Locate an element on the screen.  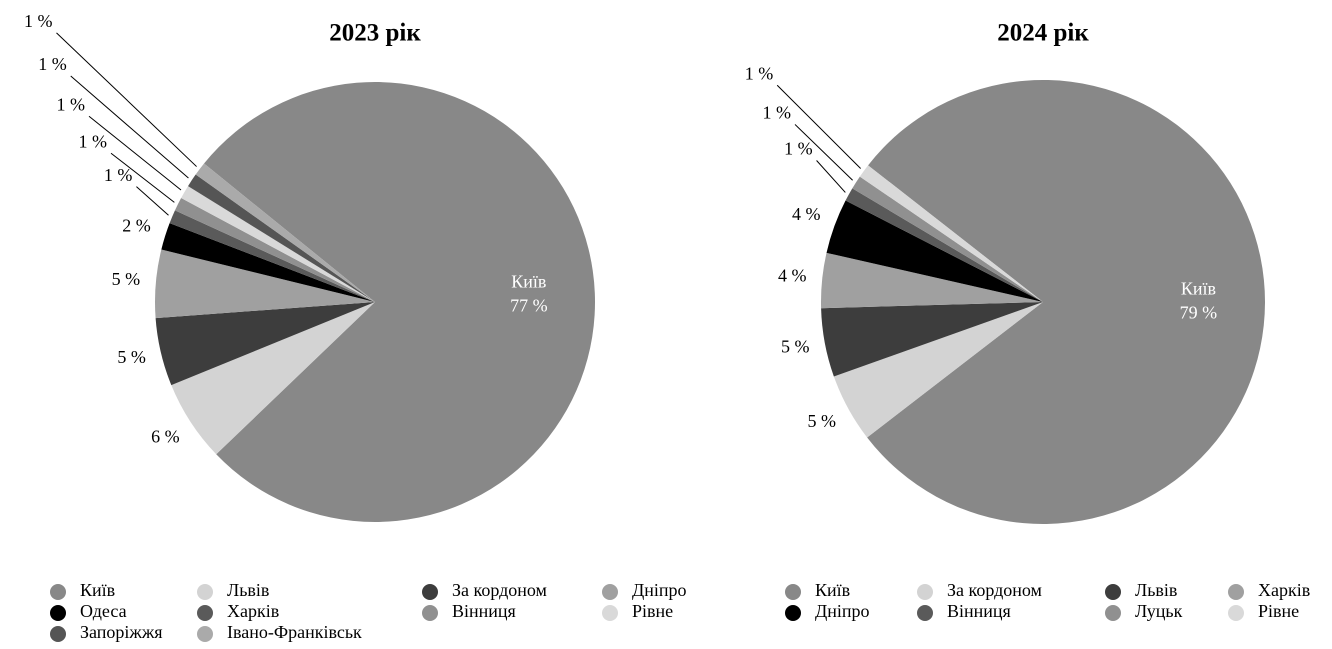
chart-title: 2023 рік is located at coordinates (375, 33).